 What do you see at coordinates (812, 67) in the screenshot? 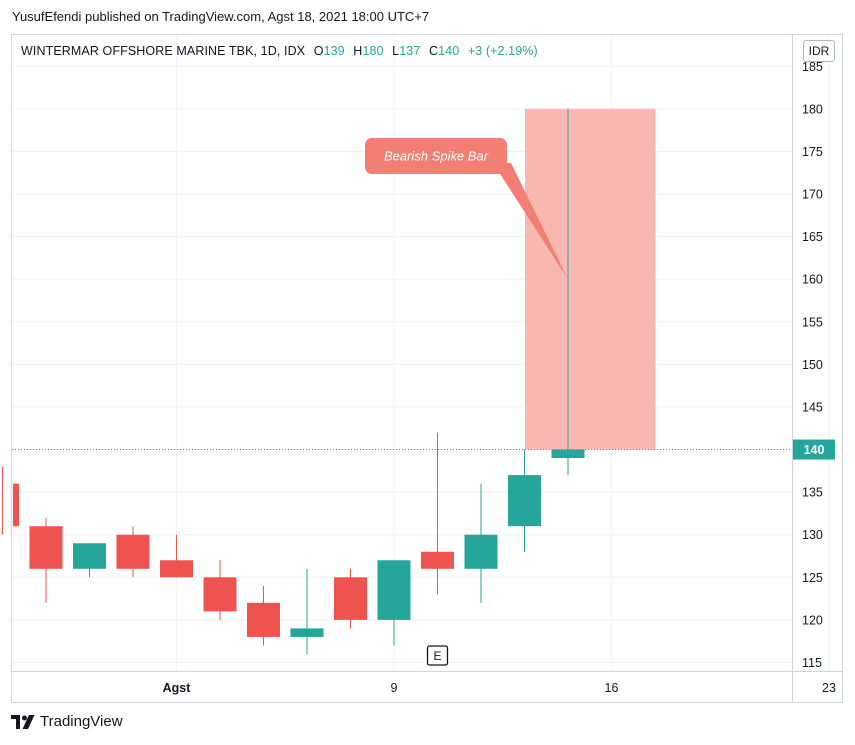
I see `y-tick-label: 185` at bounding box center [812, 67].